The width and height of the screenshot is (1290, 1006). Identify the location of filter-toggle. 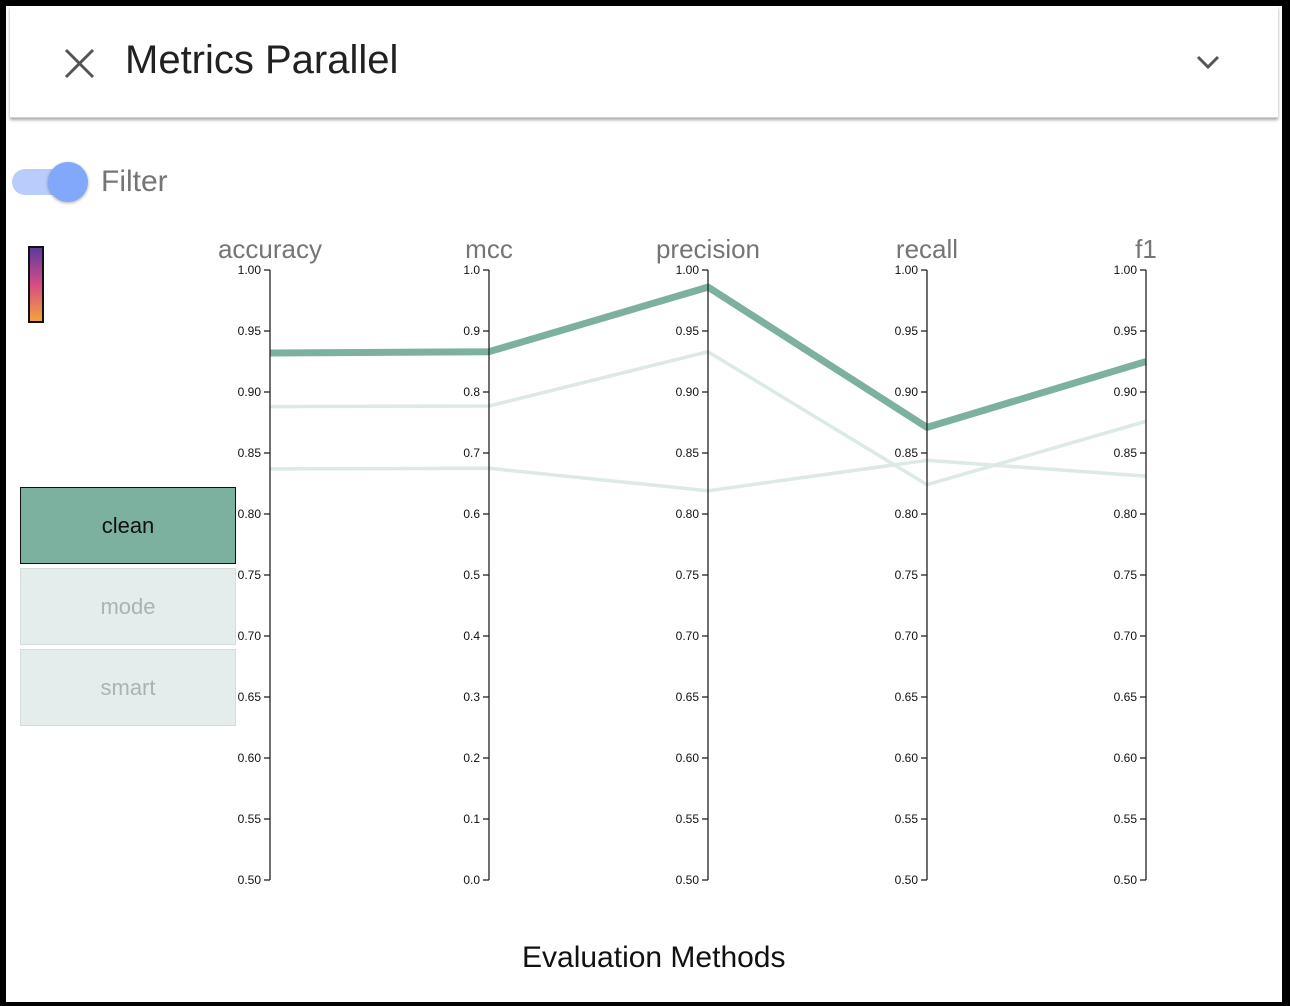
(52, 182).